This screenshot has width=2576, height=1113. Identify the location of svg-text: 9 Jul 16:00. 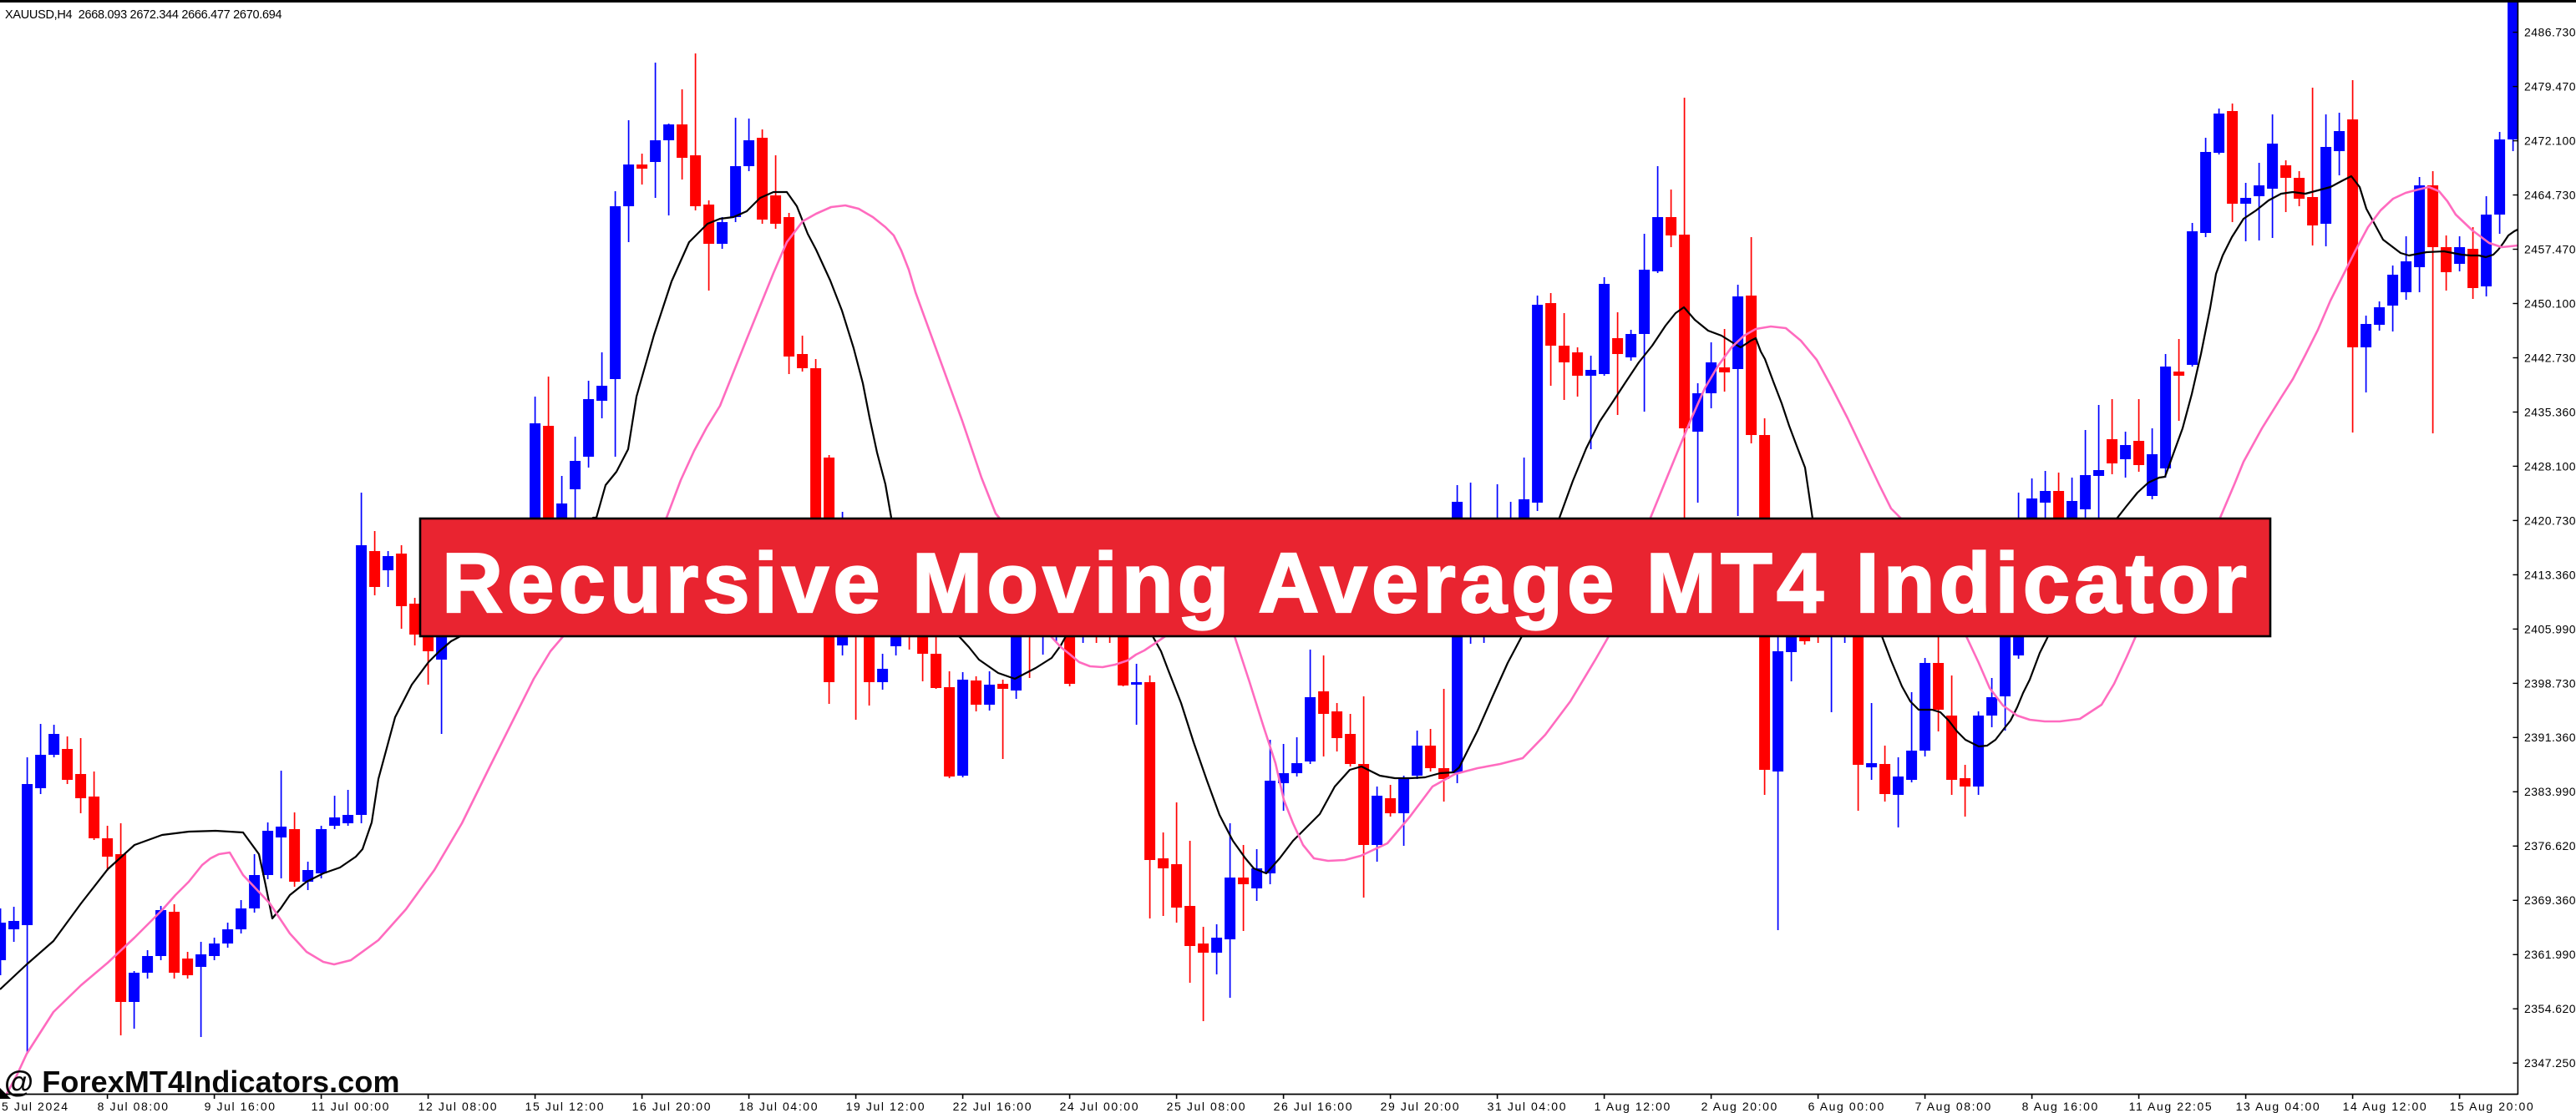
(240, 1106).